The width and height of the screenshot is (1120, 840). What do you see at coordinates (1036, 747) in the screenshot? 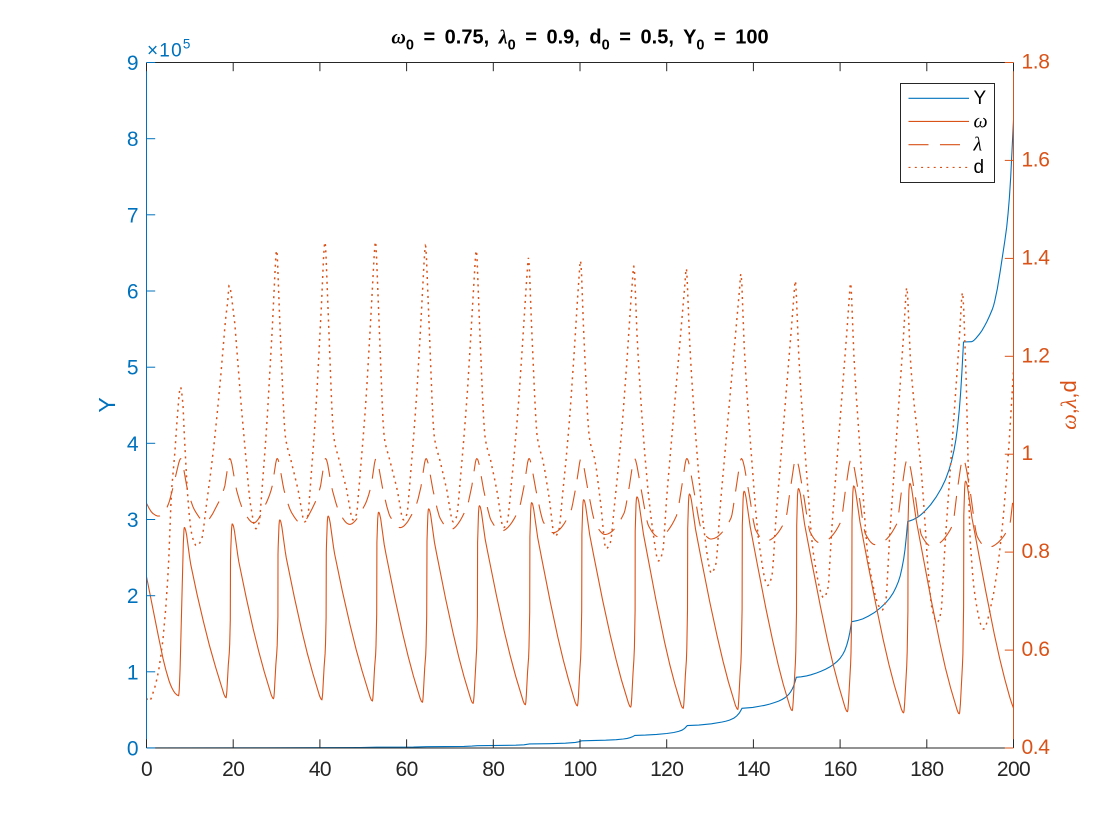
I see `svg-text: 0.4` at bounding box center [1036, 747].